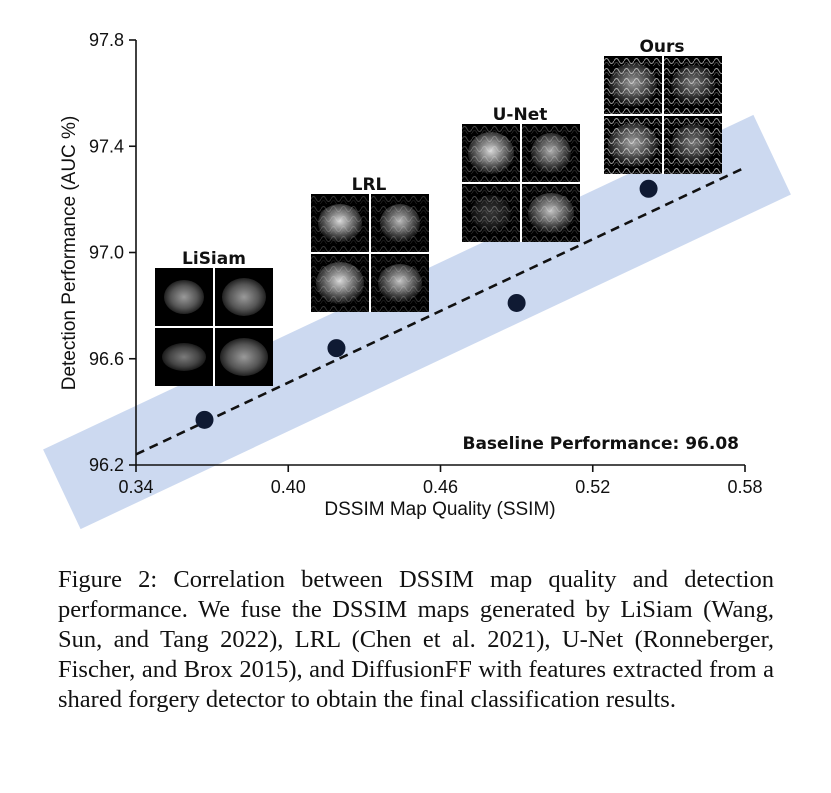 The width and height of the screenshot is (831, 793). Describe the element at coordinates (106, 146) in the screenshot. I see `y-tick-label: 97.4` at that location.